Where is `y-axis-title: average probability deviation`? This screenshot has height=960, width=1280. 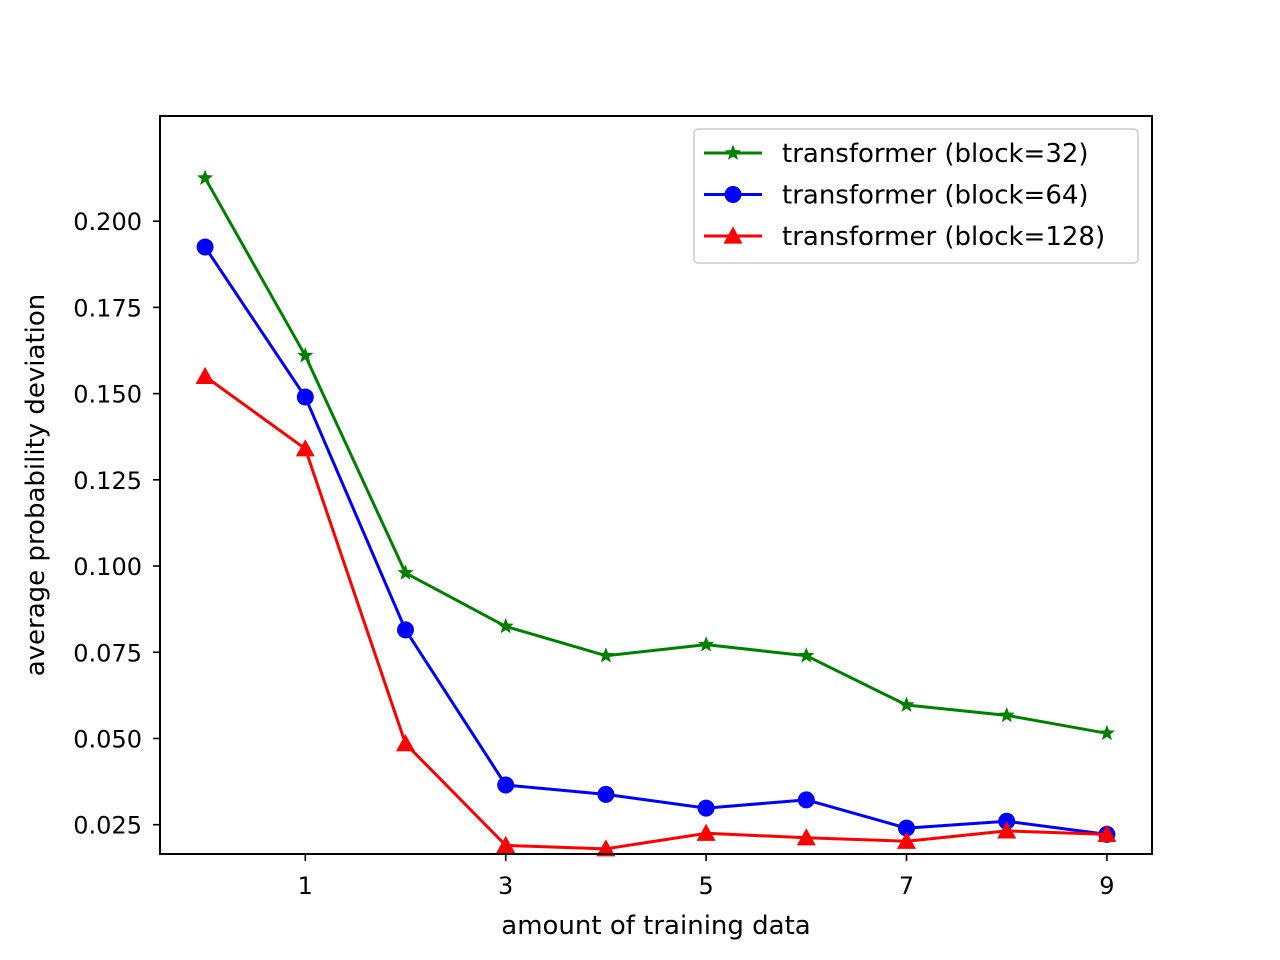 y-axis-title: average probability deviation is located at coordinates (36, 485).